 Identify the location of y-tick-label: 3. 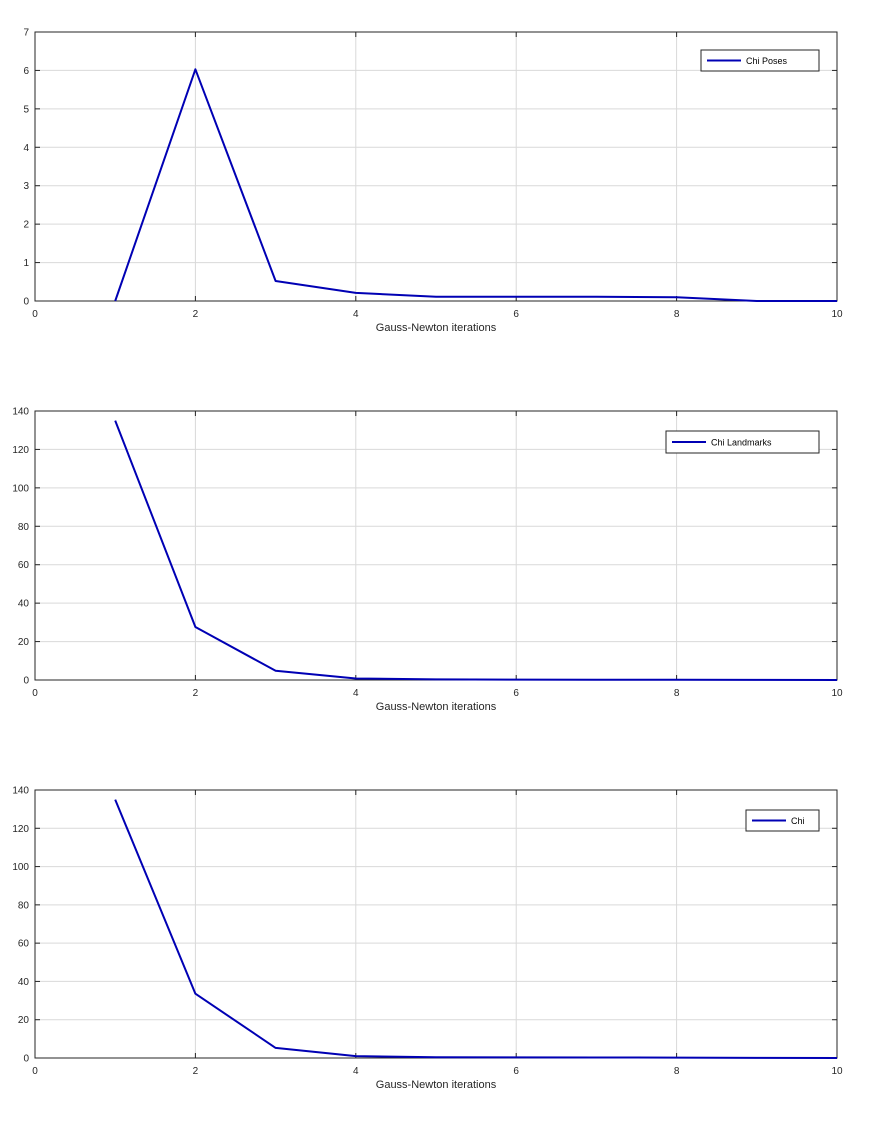
(26, 186).